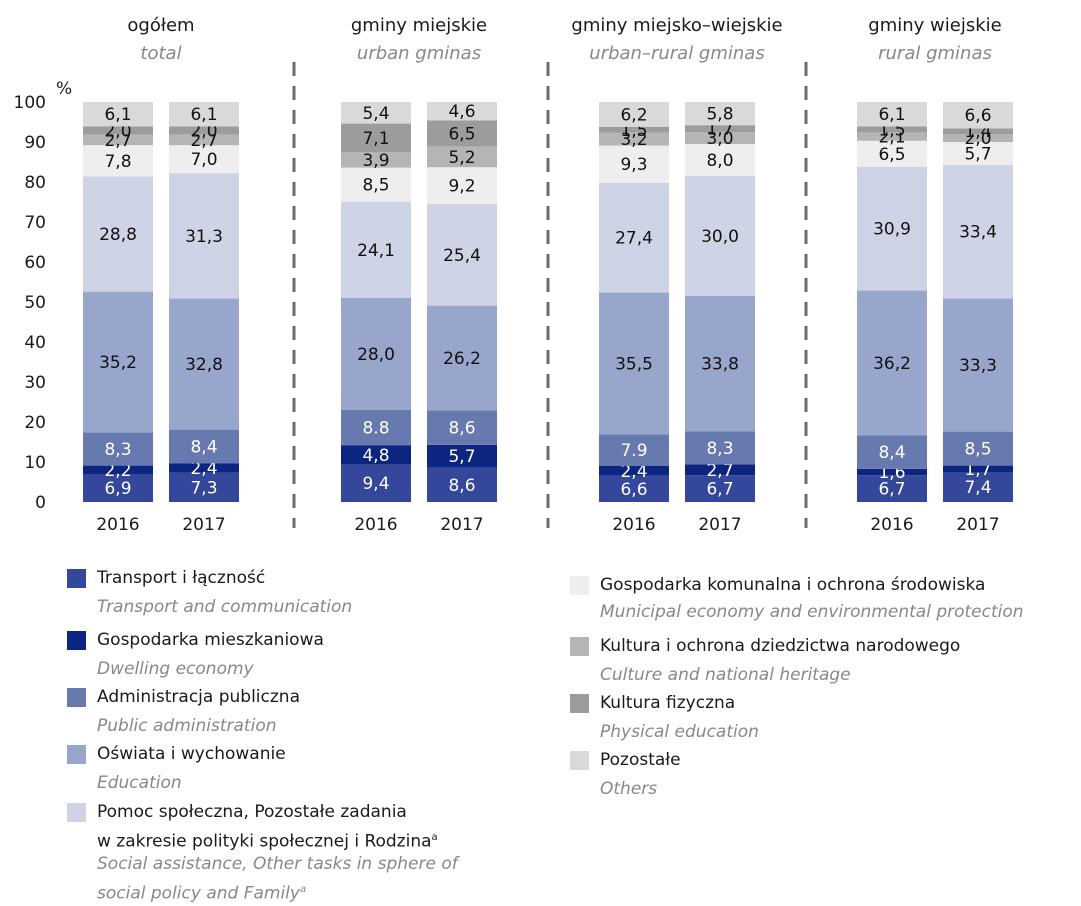 The image size is (1081, 906). Describe the element at coordinates (633, 490) in the screenshot. I see `data-label: 6,6` at that location.